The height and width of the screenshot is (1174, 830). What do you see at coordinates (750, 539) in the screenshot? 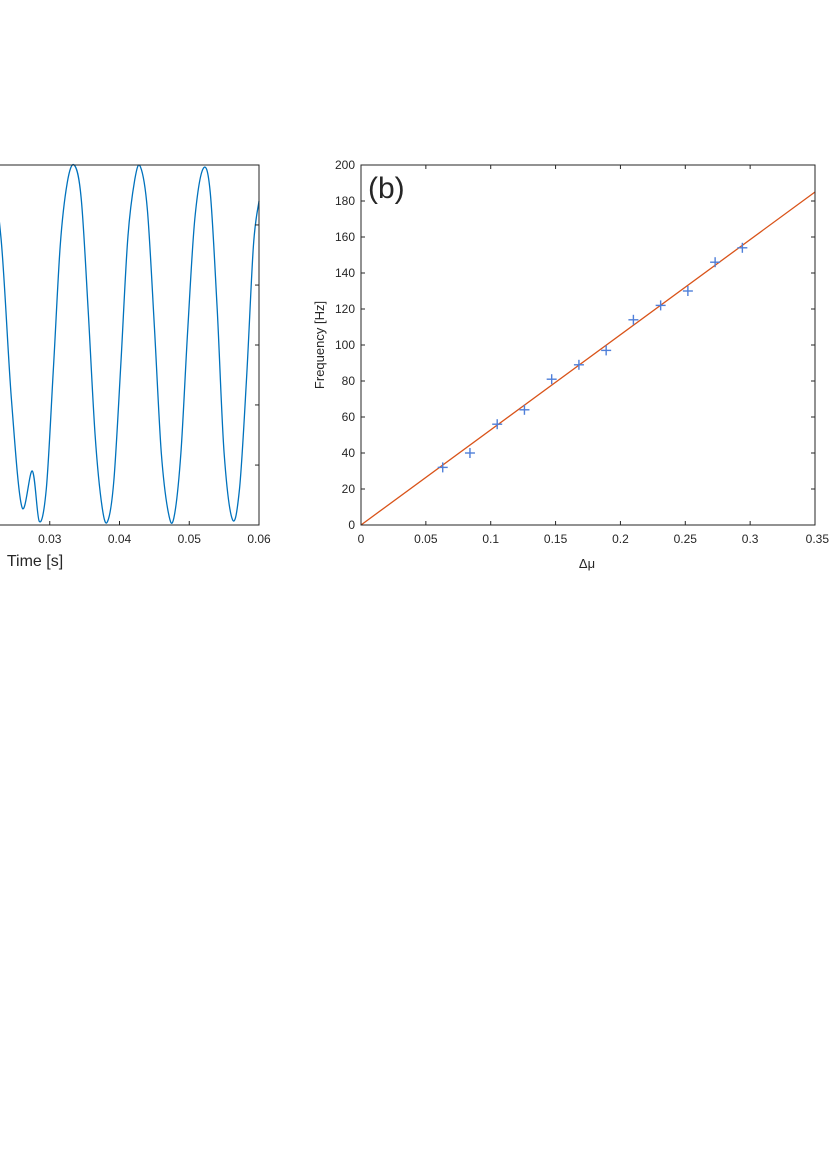
I see `panel-b-x-tick-label: 0.3` at bounding box center [750, 539].